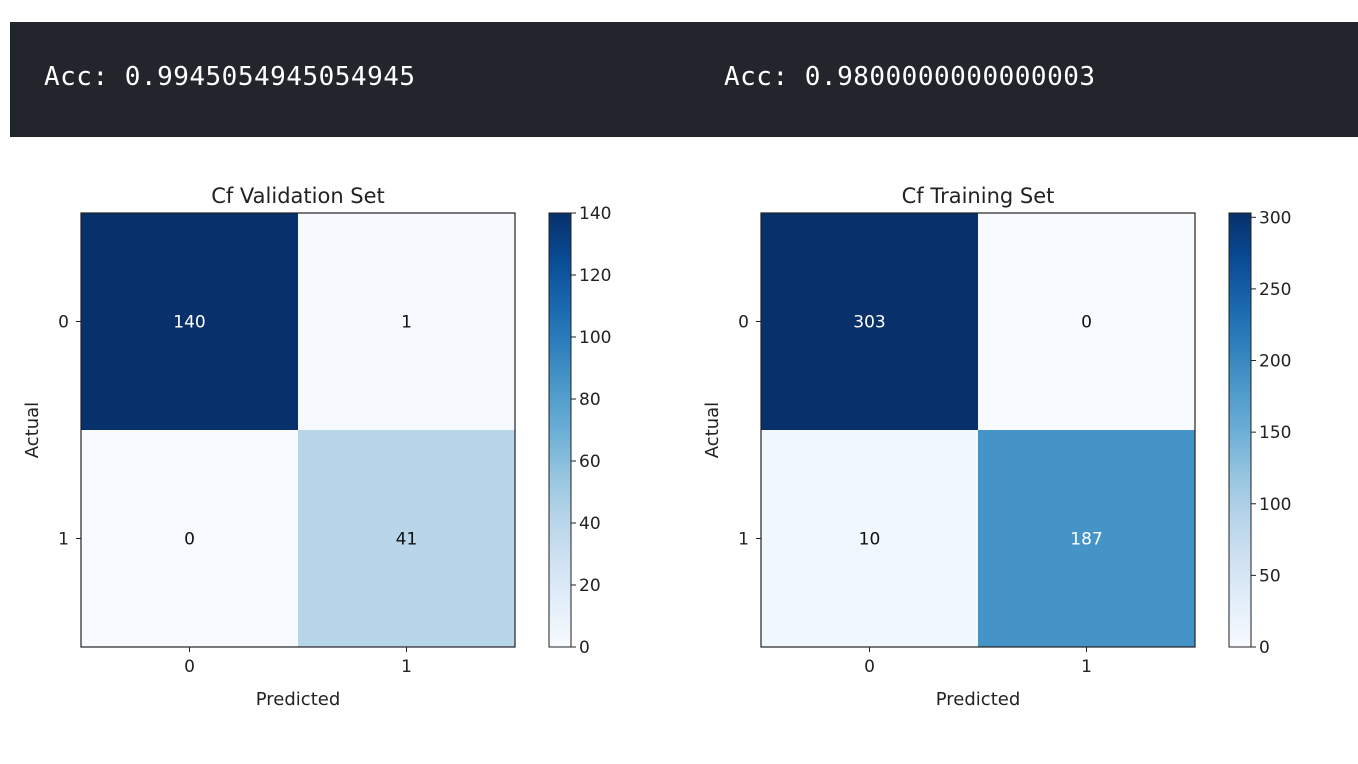 This screenshot has height=764, width=1358. Describe the element at coordinates (595, 214) in the screenshot. I see `colorbar-tick-label: 140` at that location.